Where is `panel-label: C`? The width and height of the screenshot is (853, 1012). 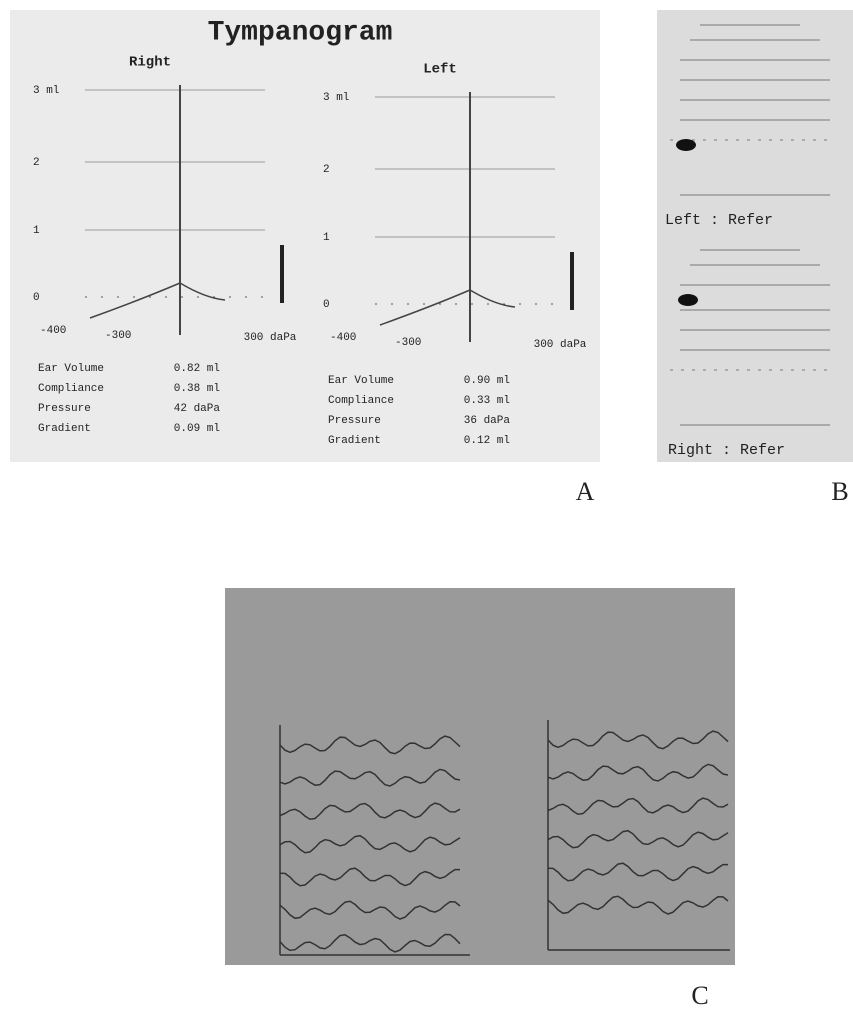 panel-label: C is located at coordinates (699, 995).